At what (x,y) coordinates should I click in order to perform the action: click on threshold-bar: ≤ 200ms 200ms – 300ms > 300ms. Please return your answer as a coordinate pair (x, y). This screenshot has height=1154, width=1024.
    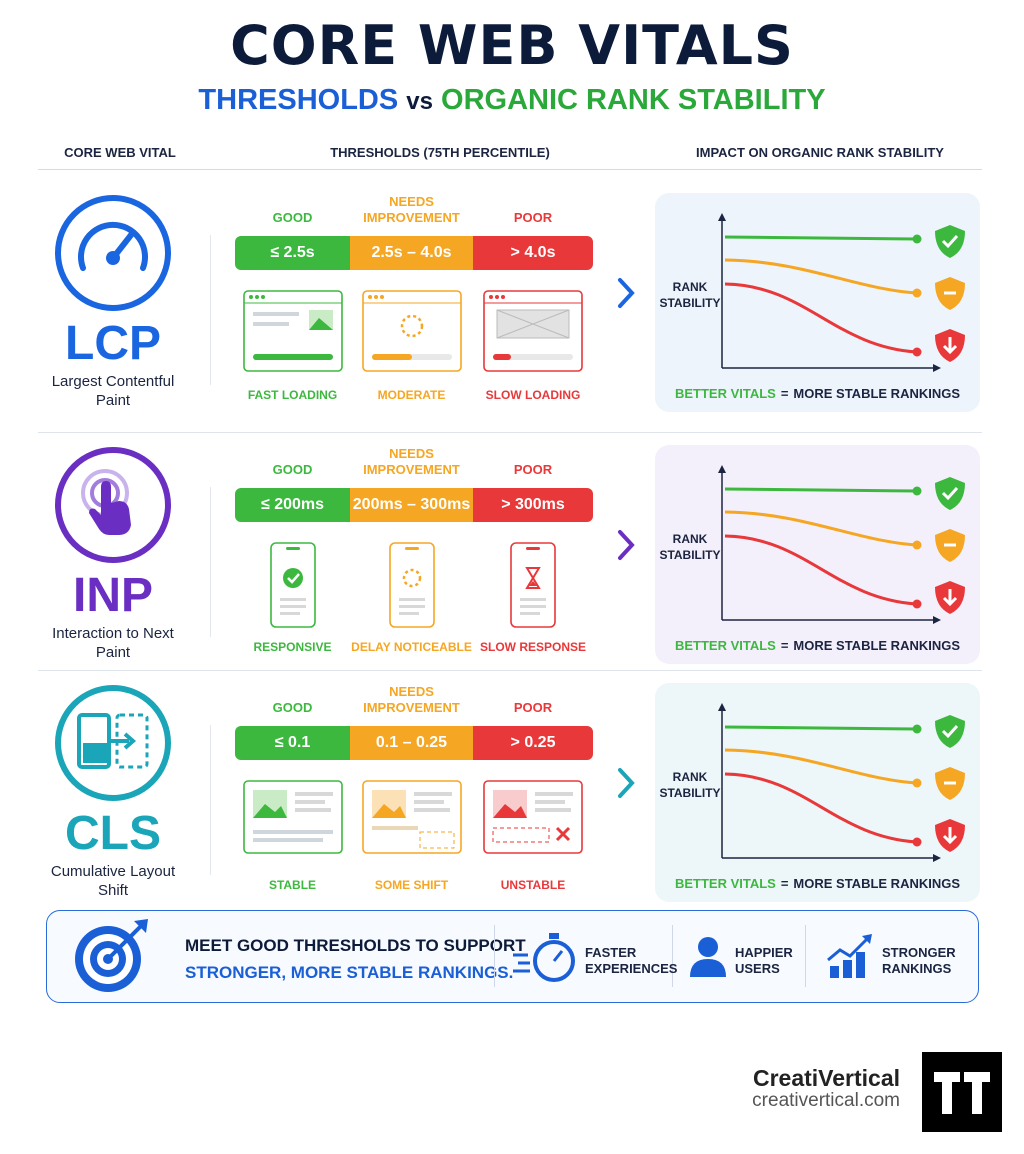
    Looking at the image, I should click on (414, 505).